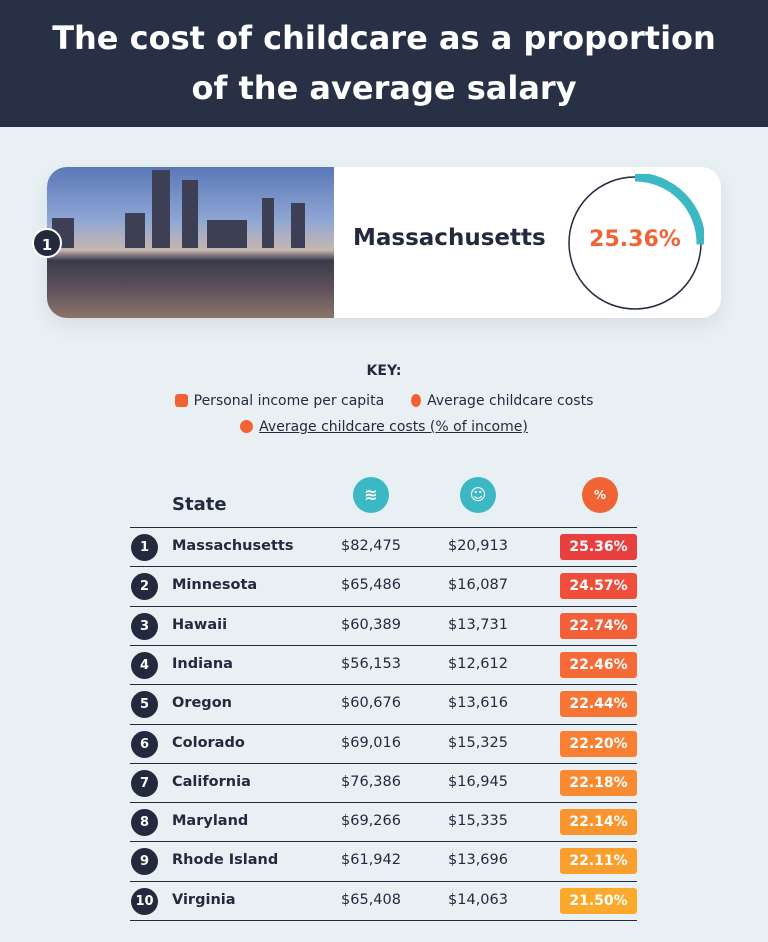 This screenshot has height=942, width=768. I want to click on state-name: Massachusetts, so click(233, 546).